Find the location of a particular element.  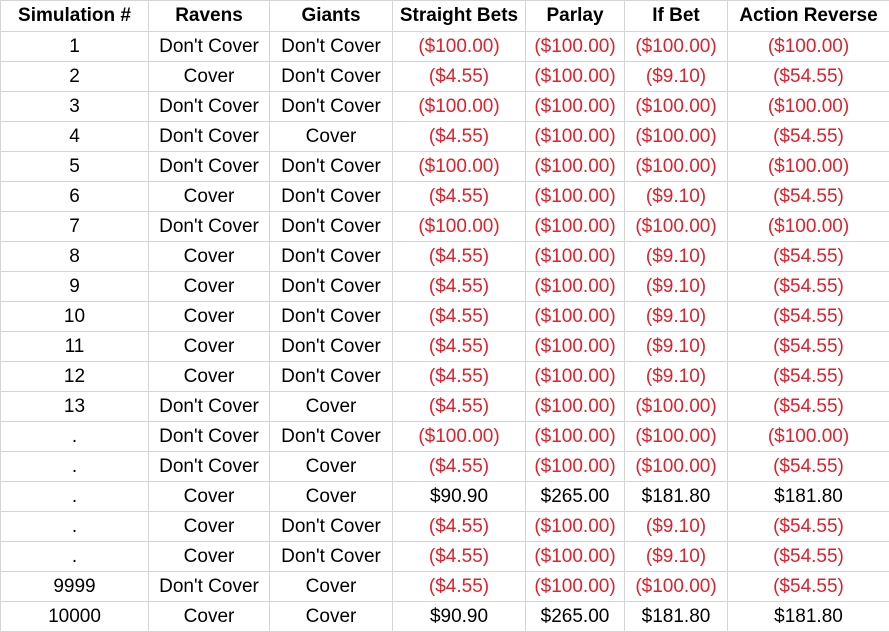

simulation-number-cell: 8 is located at coordinates (74, 256).